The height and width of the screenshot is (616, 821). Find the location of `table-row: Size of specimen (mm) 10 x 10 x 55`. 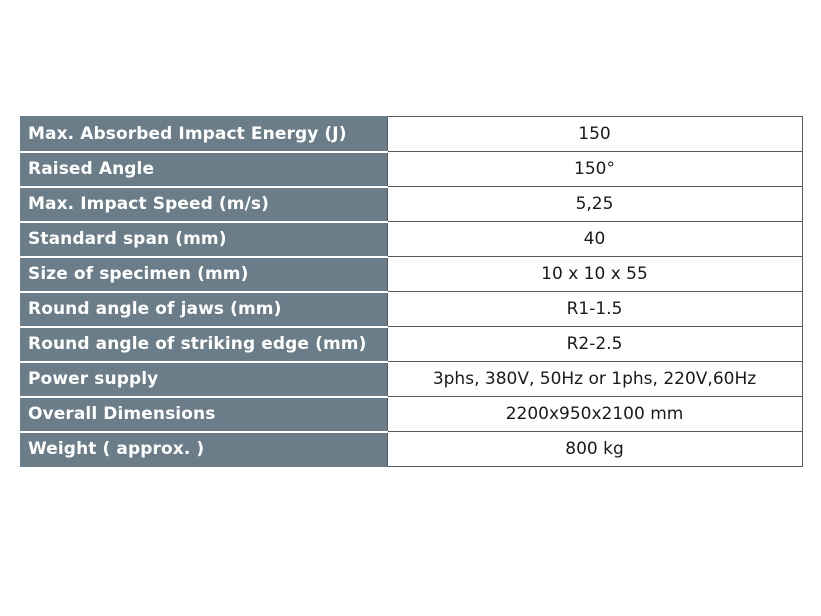

table-row: Size of specimen (mm) 10 x 10 x 55 is located at coordinates (411, 274).